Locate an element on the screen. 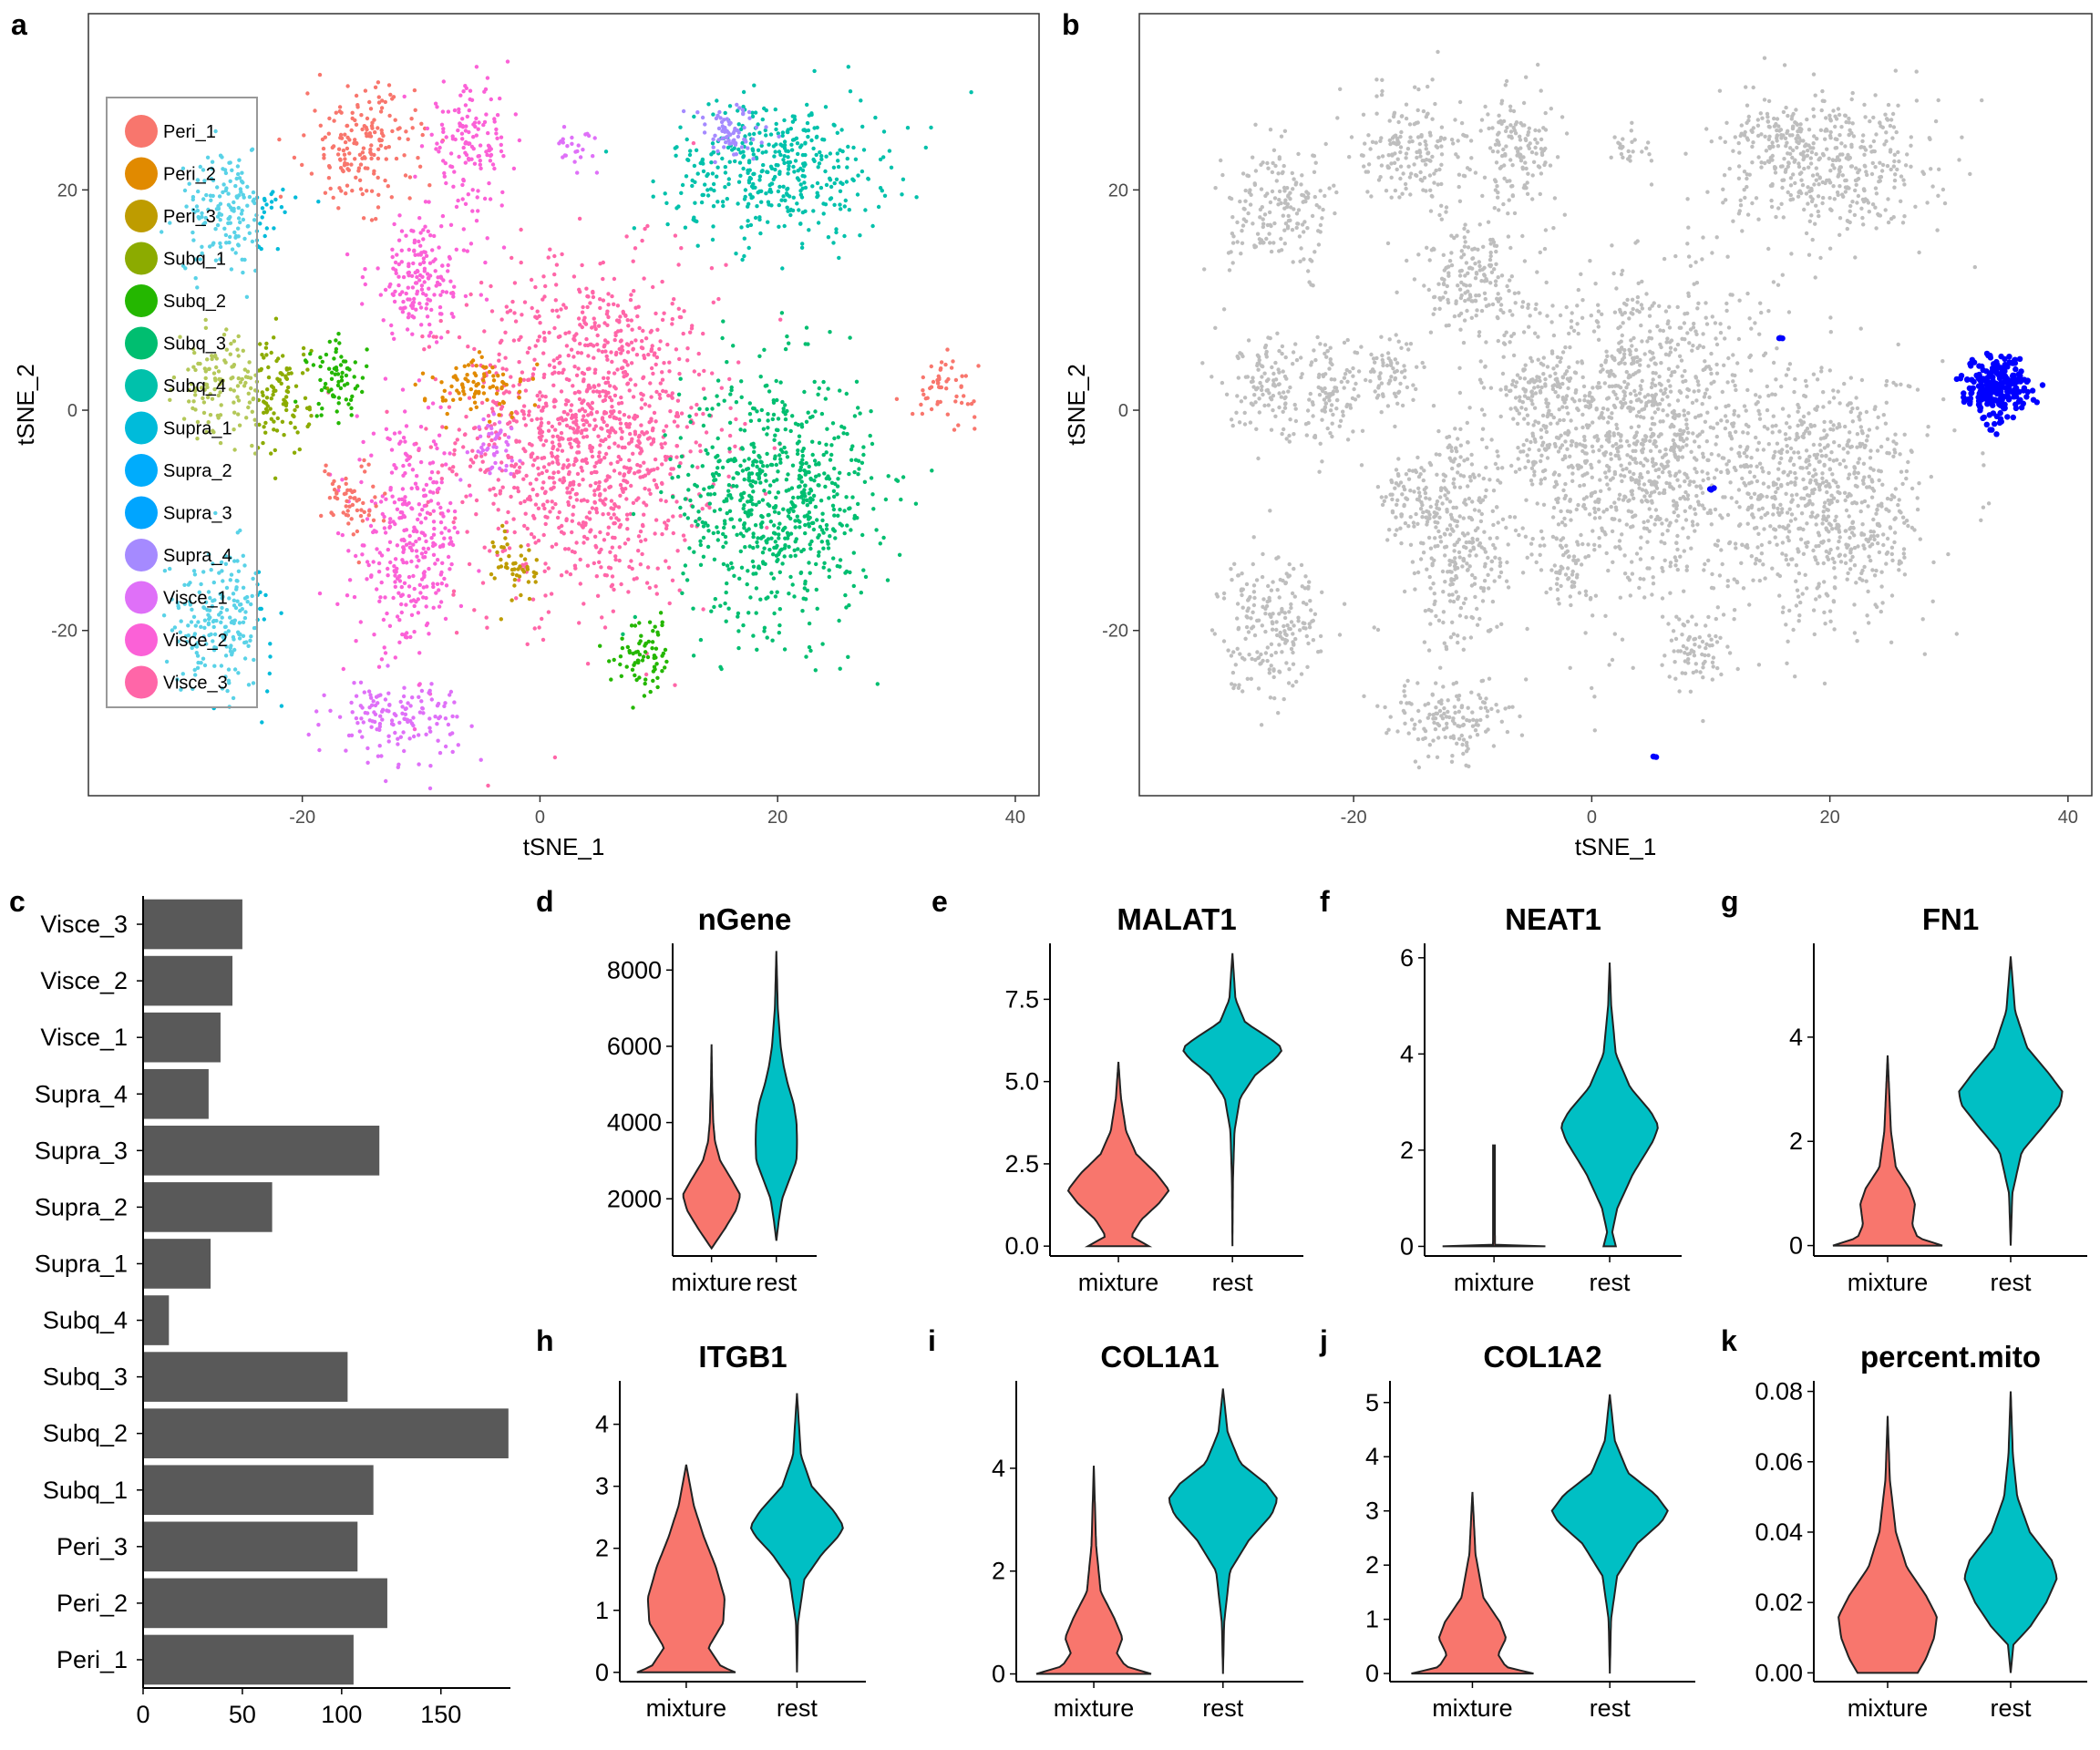 The height and width of the screenshot is (1750, 2100). legend-swatch is located at coordinates (141, 174).